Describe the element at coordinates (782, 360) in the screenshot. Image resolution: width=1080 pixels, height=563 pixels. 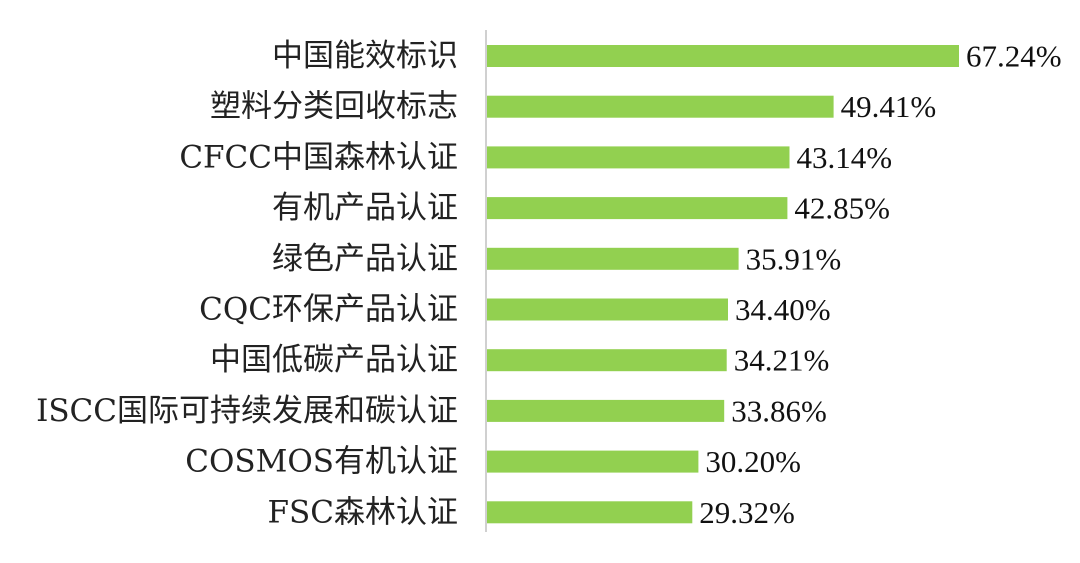
I see `value-label: 34.21%` at that location.